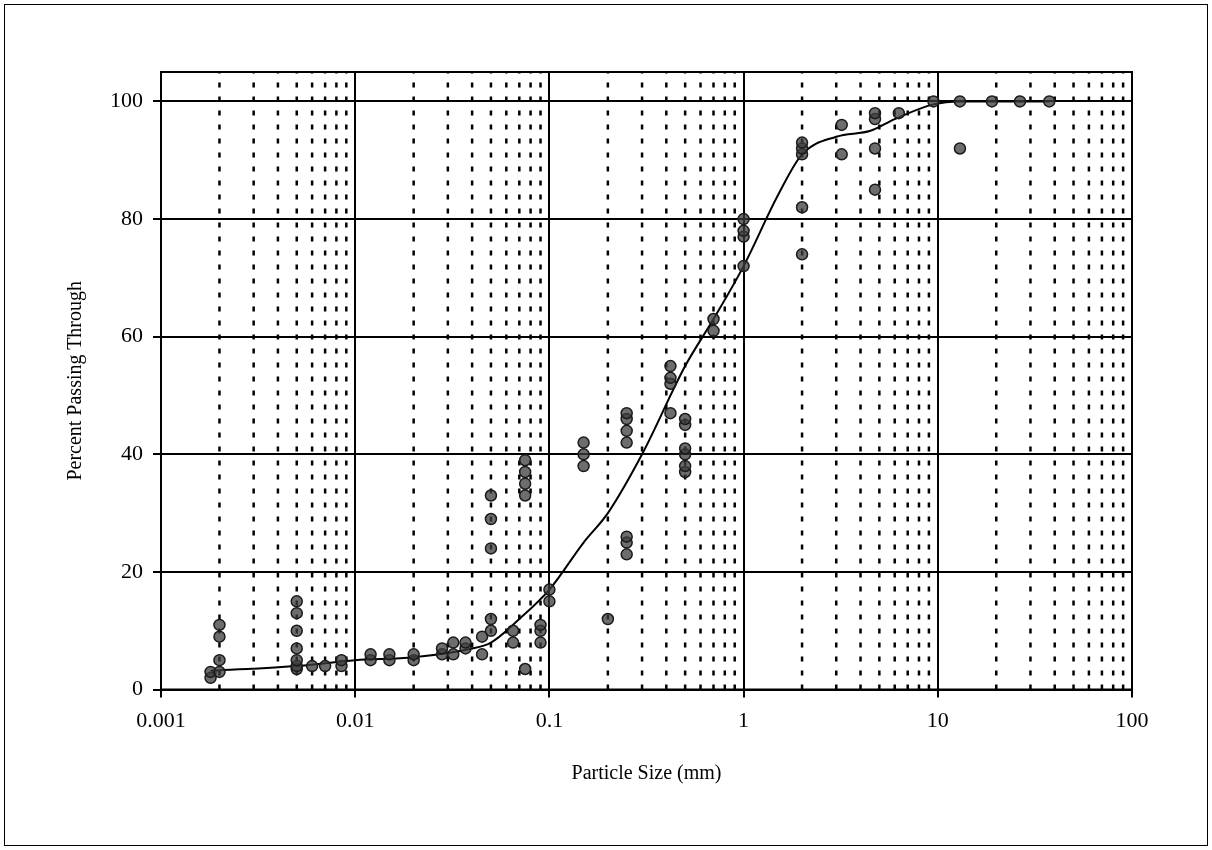  What do you see at coordinates (132, 453) in the screenshot?
I see `y-tick-label: 40` at bounding box center [132, 453].